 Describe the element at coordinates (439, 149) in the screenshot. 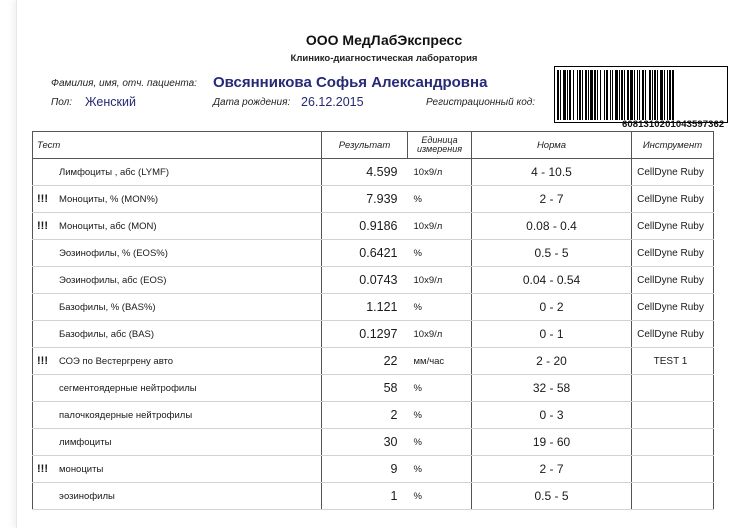

I see `header-unit-line2: измерения` at that location.